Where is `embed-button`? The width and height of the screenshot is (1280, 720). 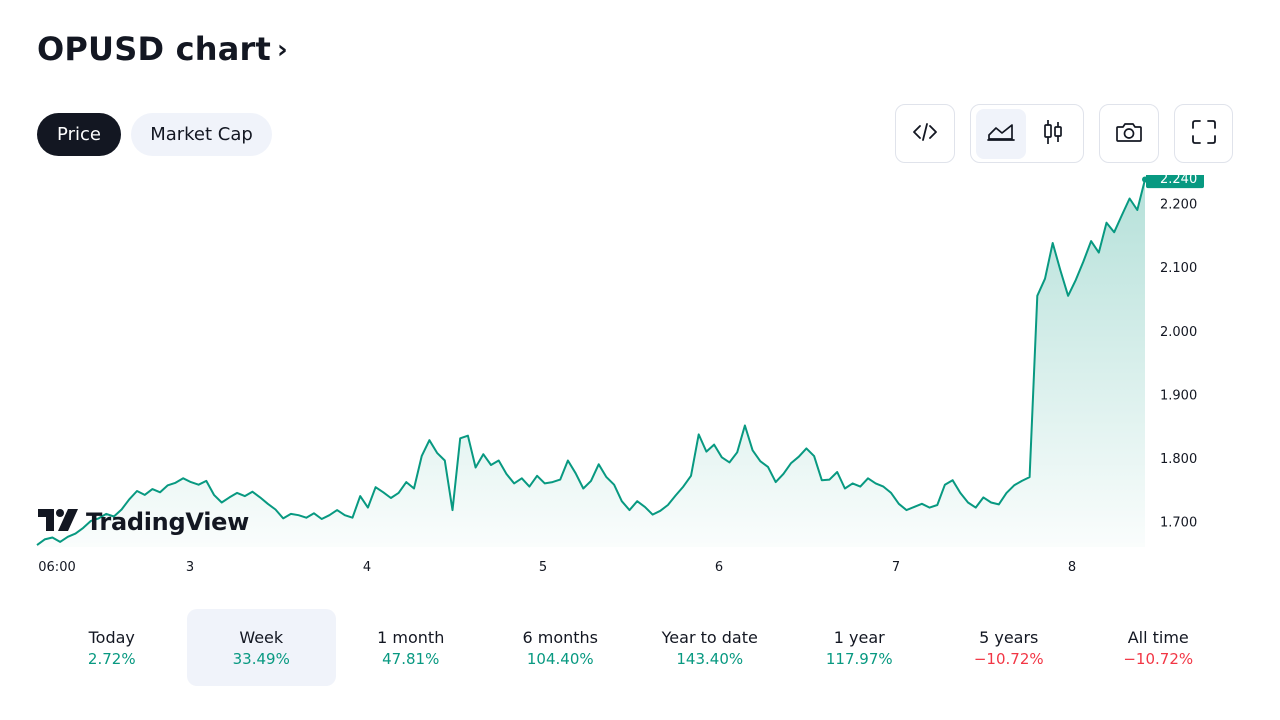
embed-button is located at coordinates (925, 134).